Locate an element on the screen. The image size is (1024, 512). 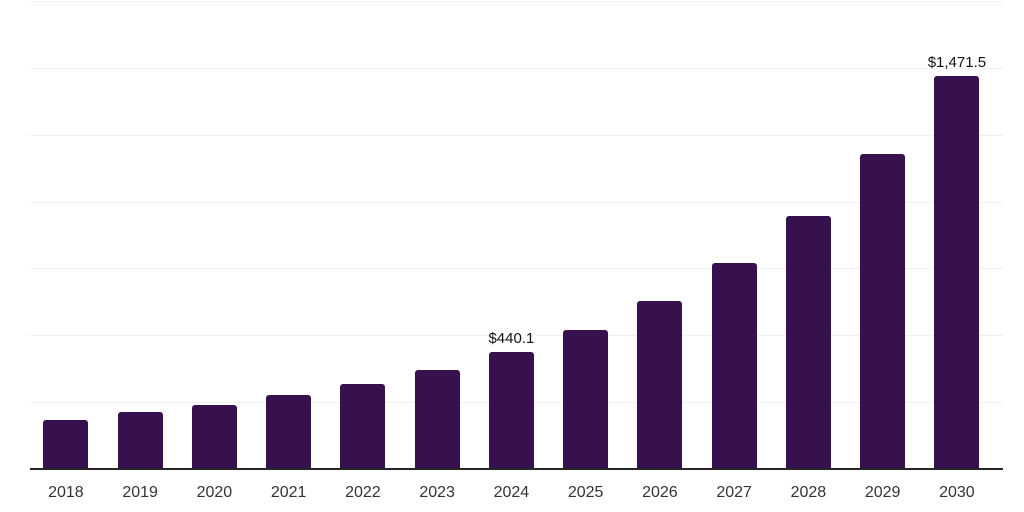
x-tick-2024: 2024 is located at coordinates (511, 492).